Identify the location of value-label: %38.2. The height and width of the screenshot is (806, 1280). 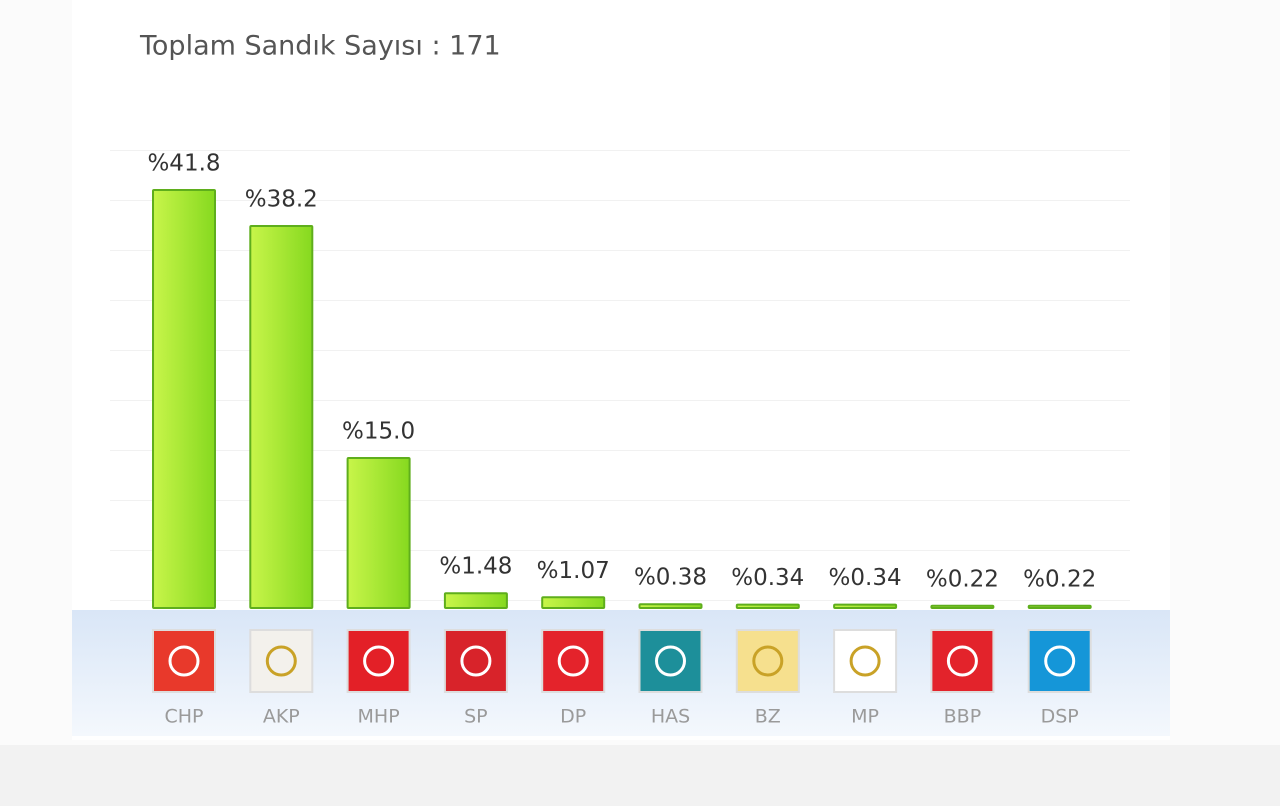
(281, 200).